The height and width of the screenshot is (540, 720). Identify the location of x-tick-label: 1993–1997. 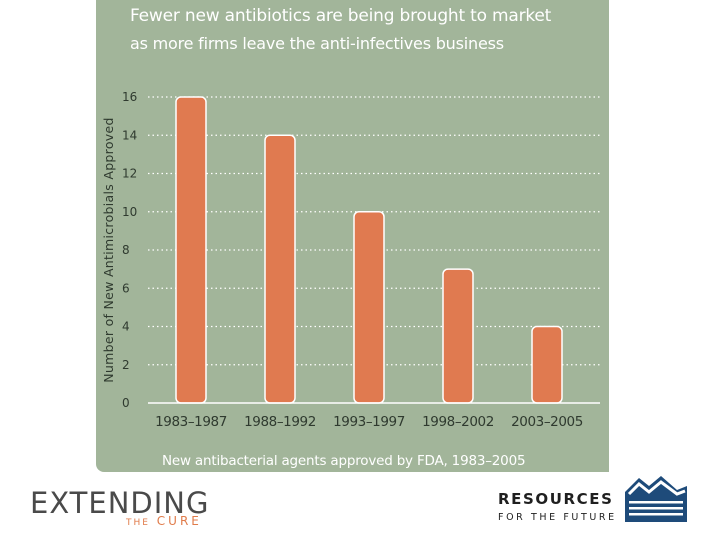
(369, 422).